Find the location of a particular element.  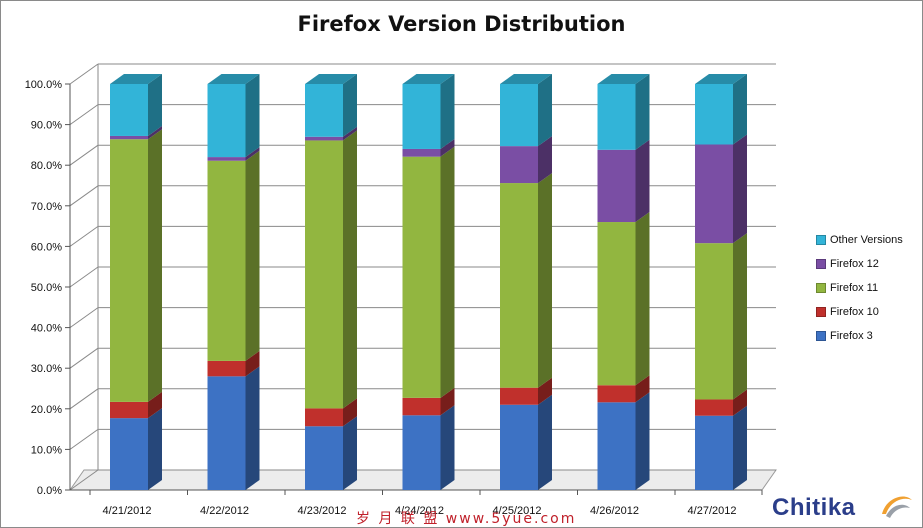

legend-item-firefox3: Firefox 3 is located at coordinates (859, 336).